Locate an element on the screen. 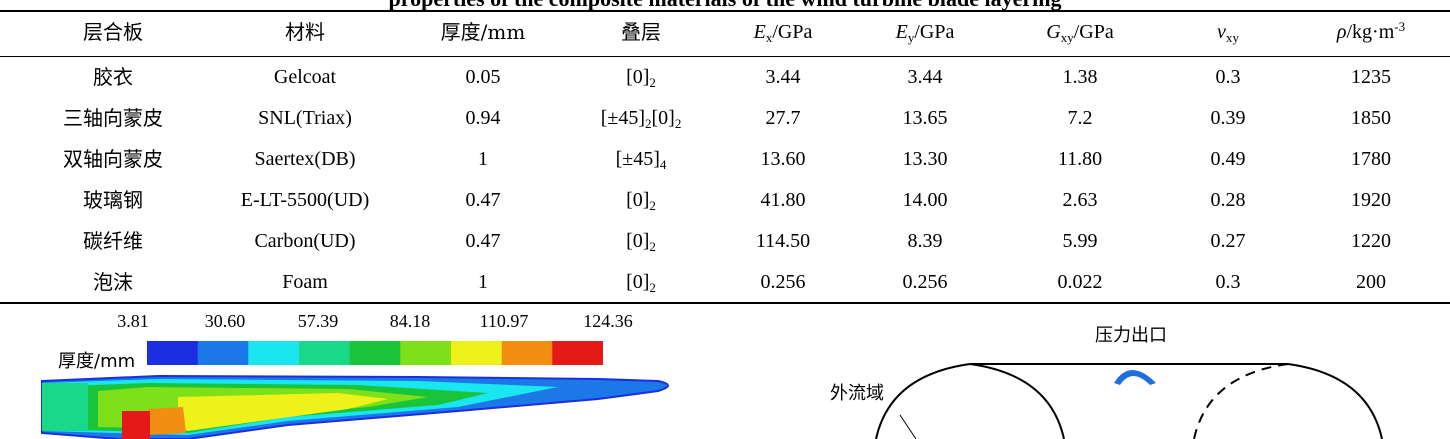 This screenshot has height=439, width=1450. table-cell-laminate: 胶衣 is located at coordinates (113, 77).